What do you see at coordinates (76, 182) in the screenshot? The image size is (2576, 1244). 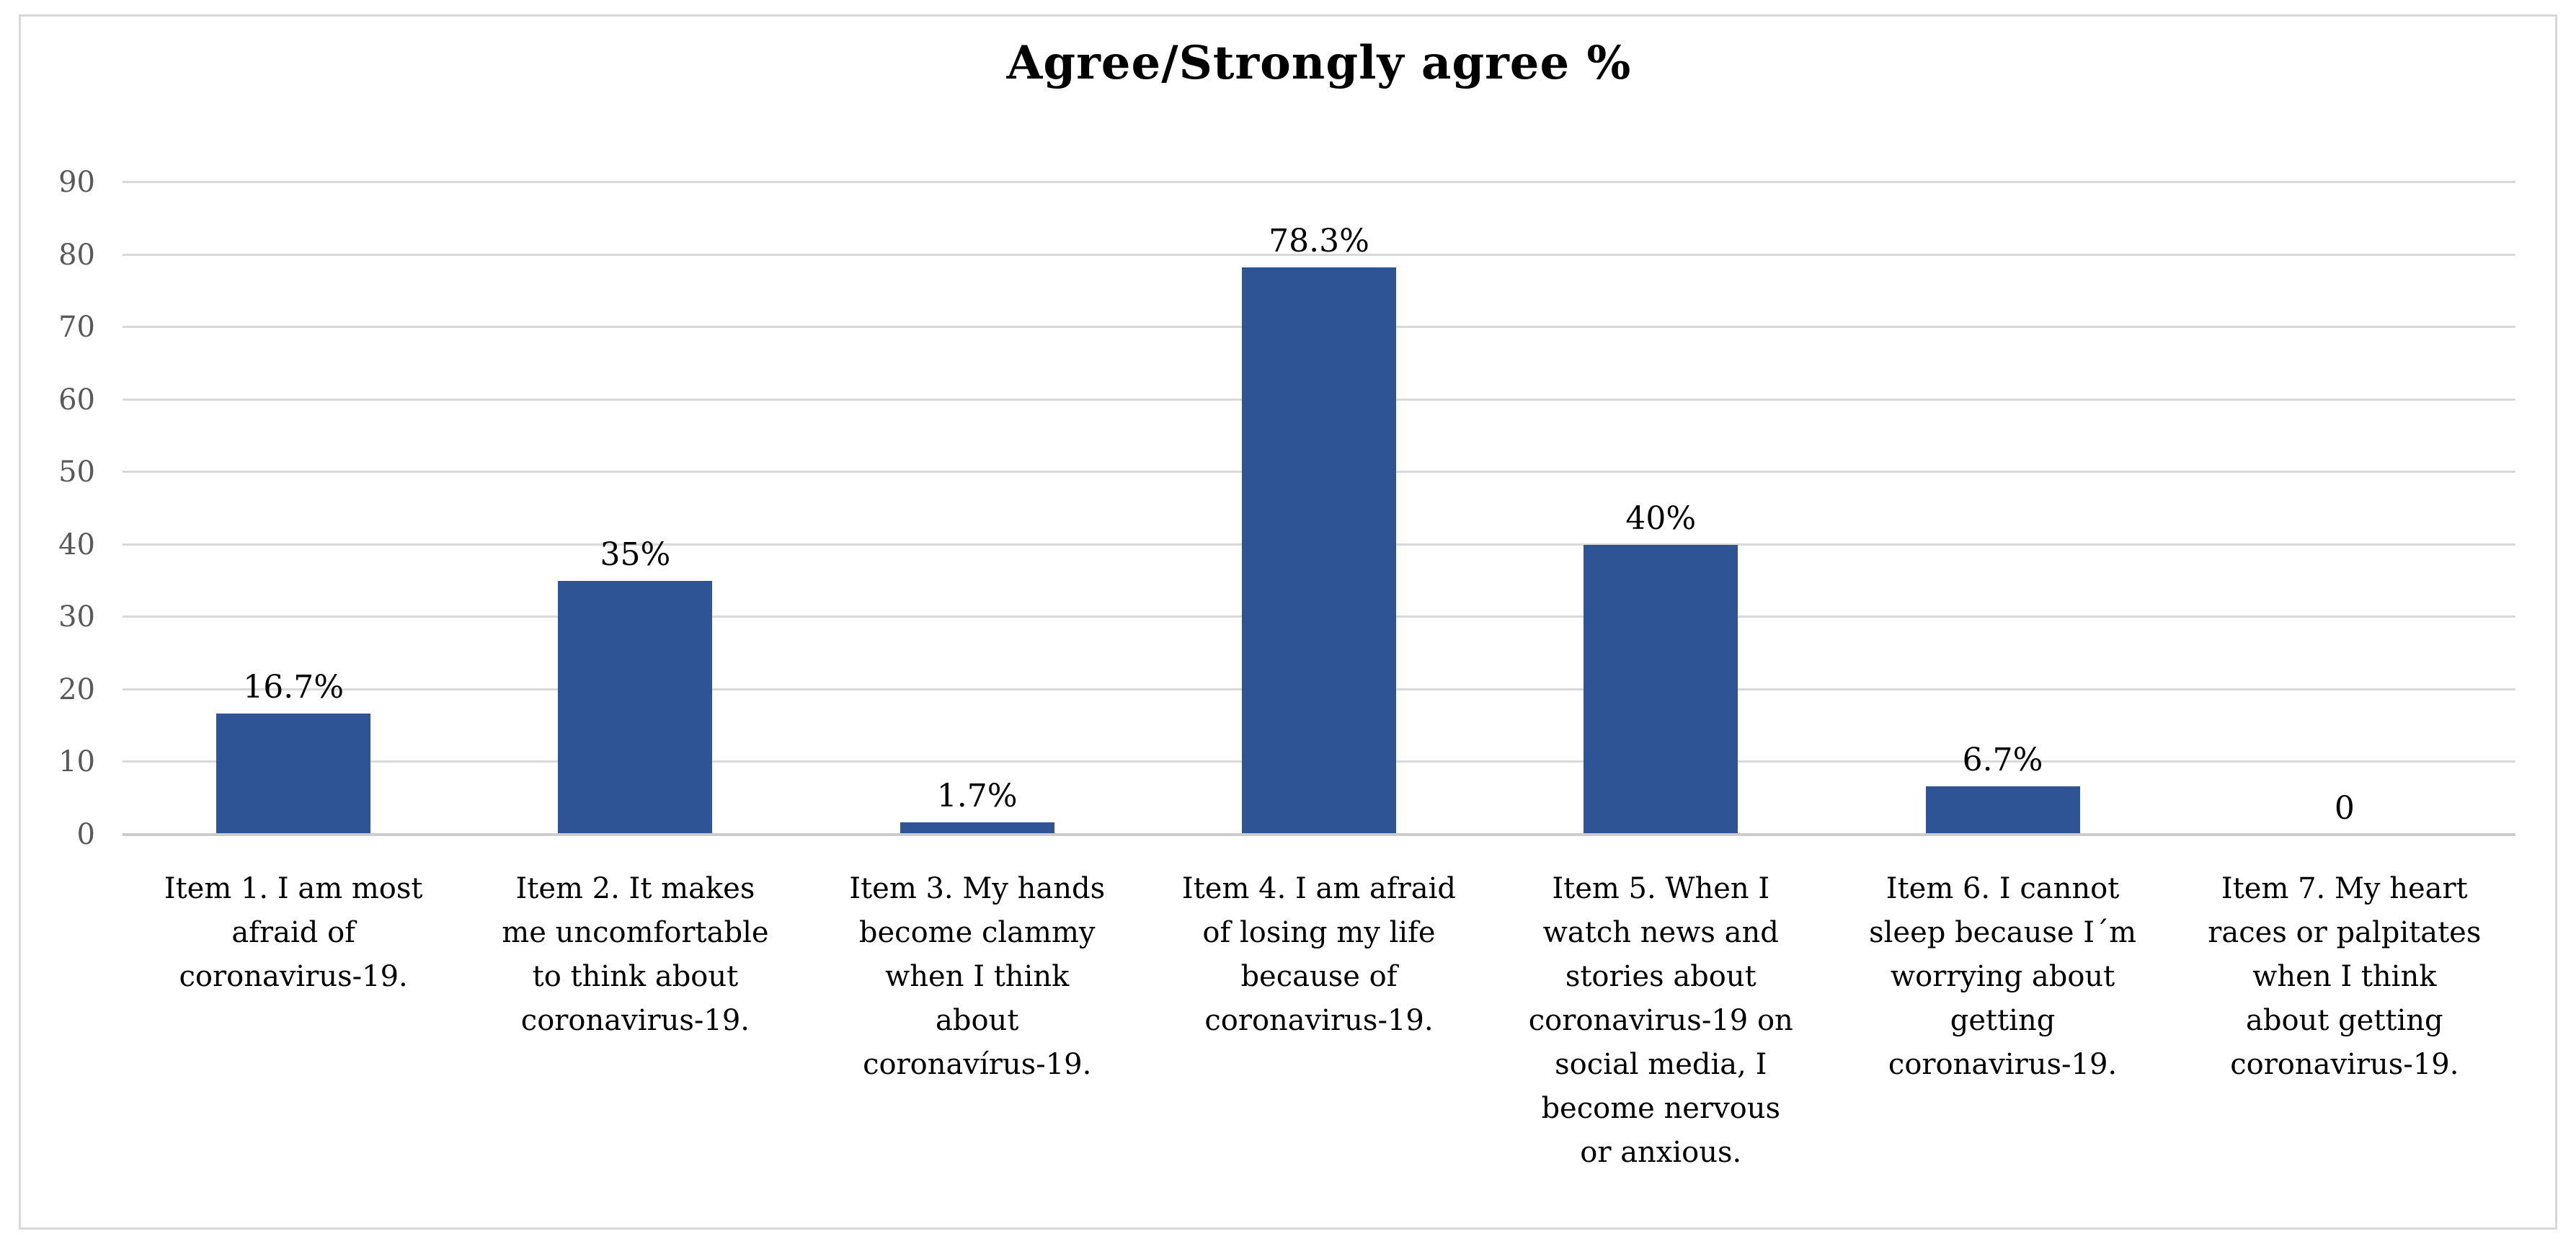 I see `y-axis-tick-label-90: 90` at bounding box center [76, 182].